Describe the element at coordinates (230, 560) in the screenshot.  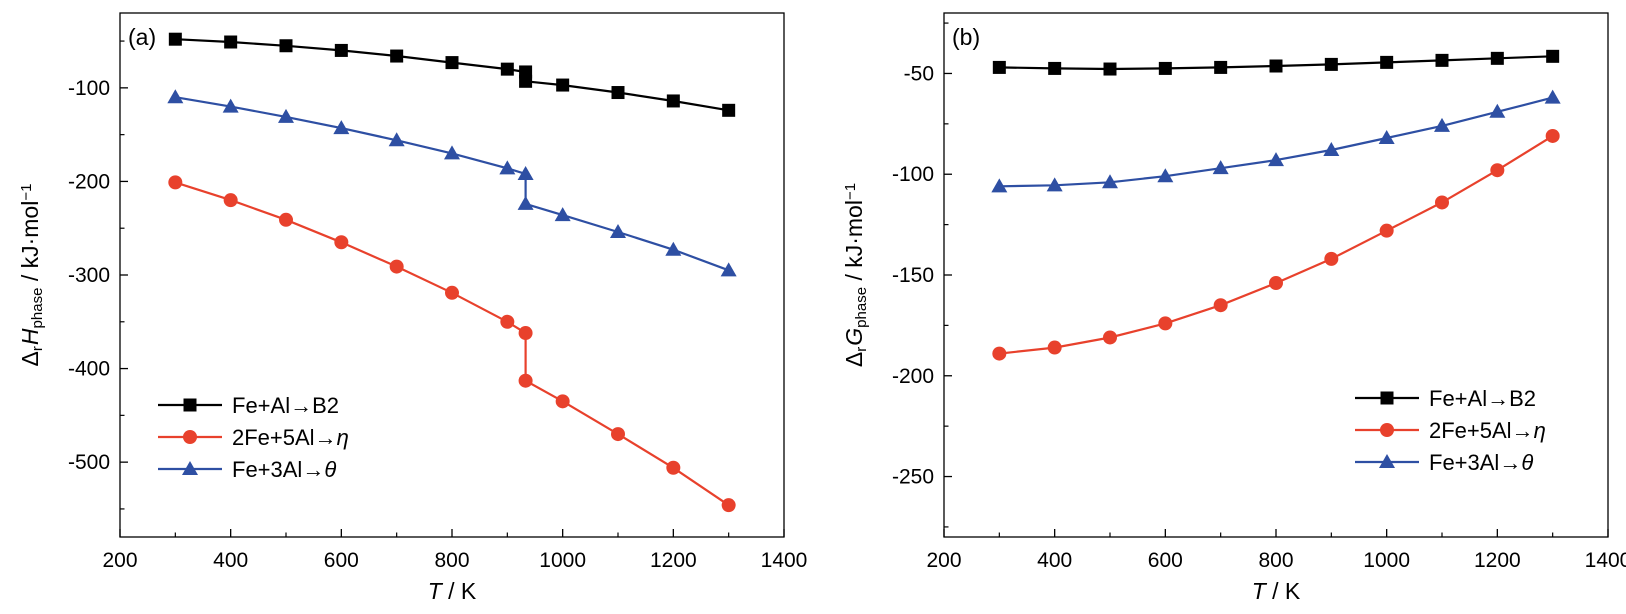
I see `x-tick-label: 400` at that location.